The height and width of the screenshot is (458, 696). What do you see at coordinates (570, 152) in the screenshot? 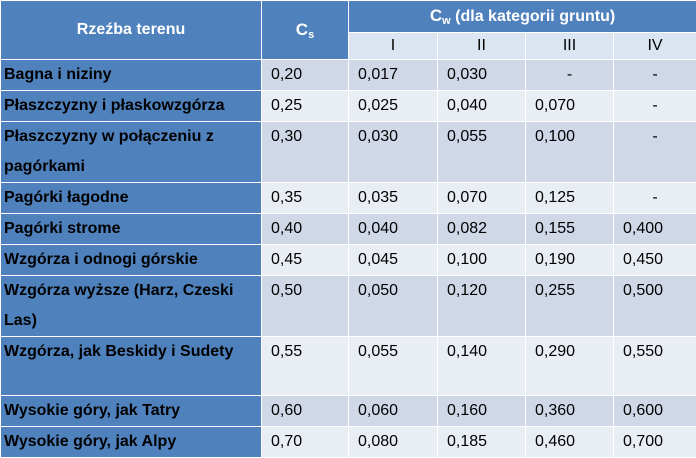
I see `cw-value-cell-3: 0,100` at bounding box center [570, 152].